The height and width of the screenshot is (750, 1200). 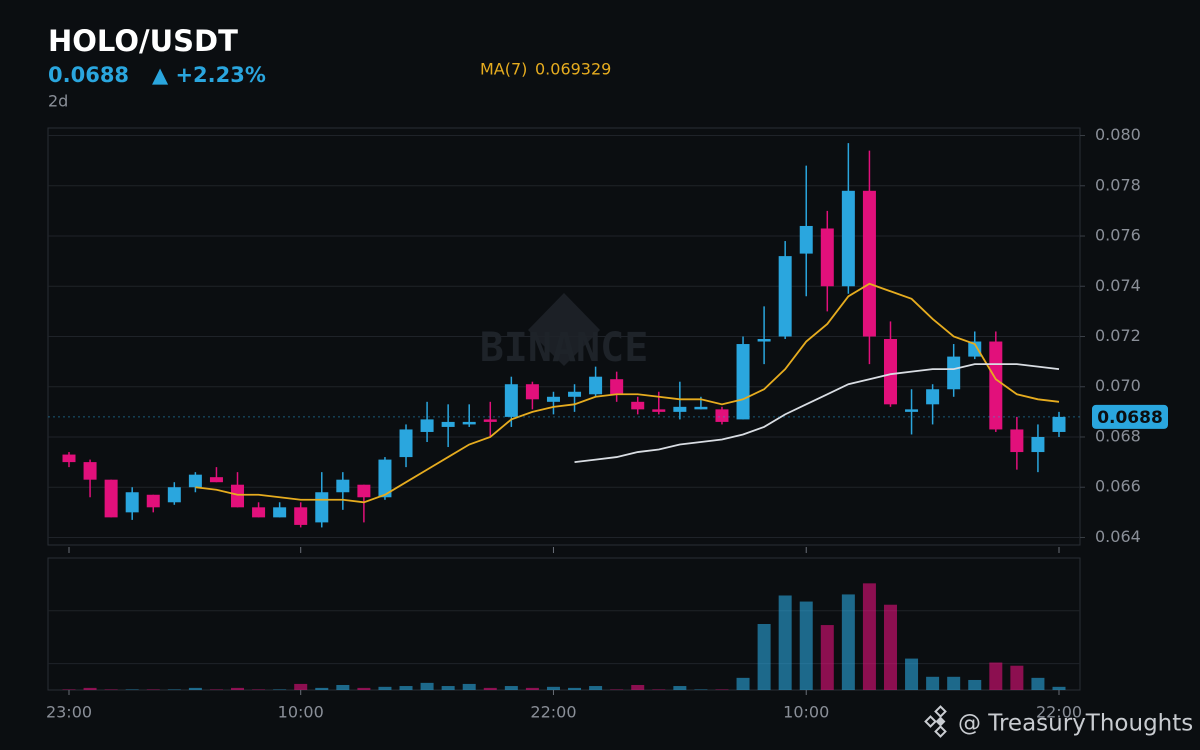 What do you see at coordinates (1118, 285) in the screenshot?
I see `y-tick-label: 0.074` at bounding box center [1118, 285].